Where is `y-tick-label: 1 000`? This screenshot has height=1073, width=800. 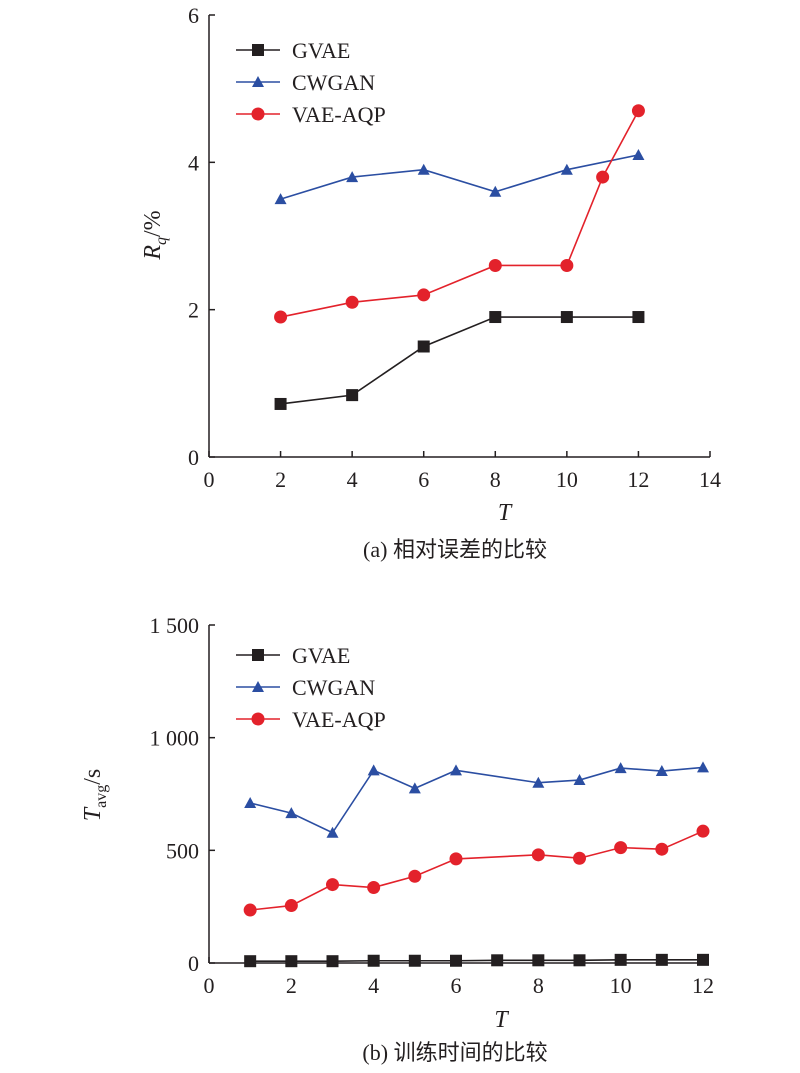 y-tick-label: 1 000 is located at coordinates (175, 738).